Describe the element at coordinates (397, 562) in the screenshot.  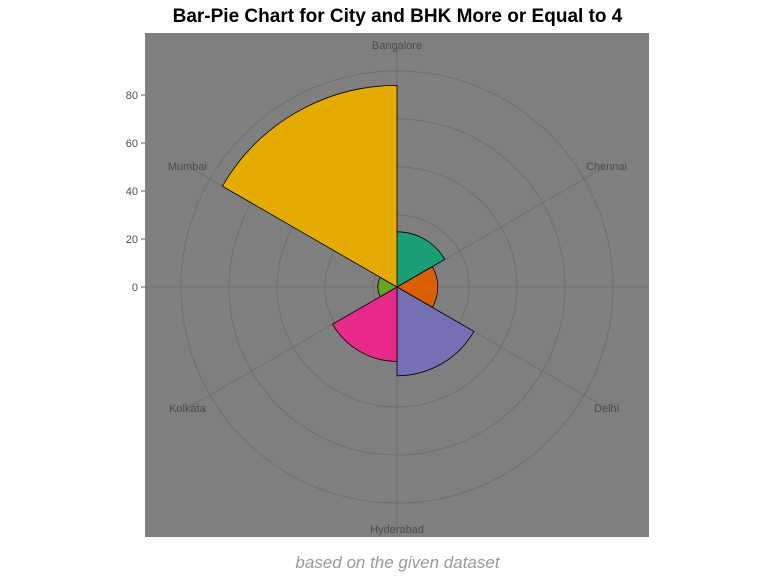
I see `chart-caption: based on the given dataset` at that location.